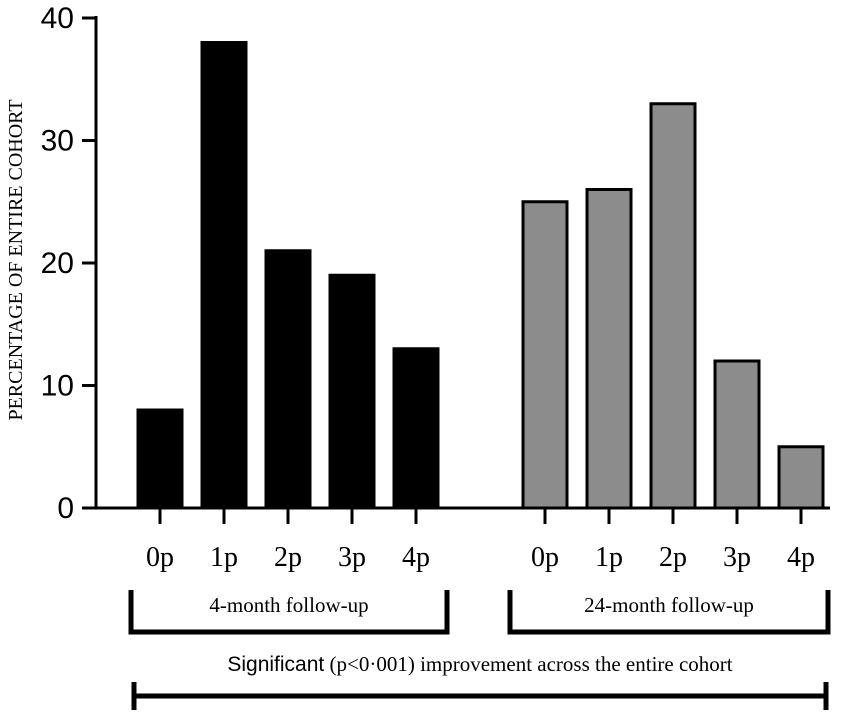  Describe the element at coordinates (57, 386) in the screenshot. I see `y-tick-label: 10` at that location.